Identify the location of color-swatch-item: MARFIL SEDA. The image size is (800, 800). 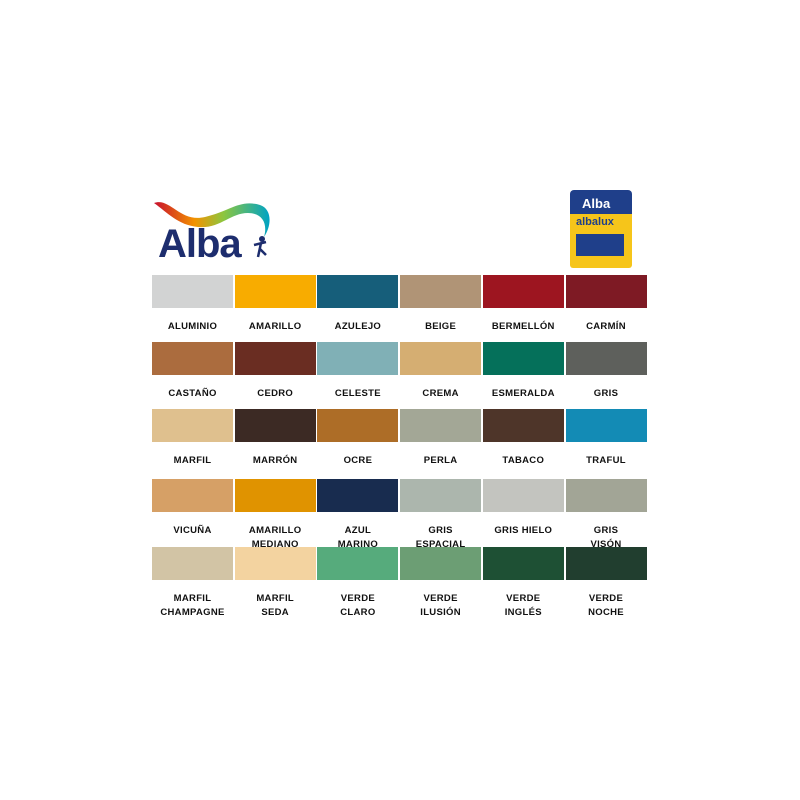
(275, 583).